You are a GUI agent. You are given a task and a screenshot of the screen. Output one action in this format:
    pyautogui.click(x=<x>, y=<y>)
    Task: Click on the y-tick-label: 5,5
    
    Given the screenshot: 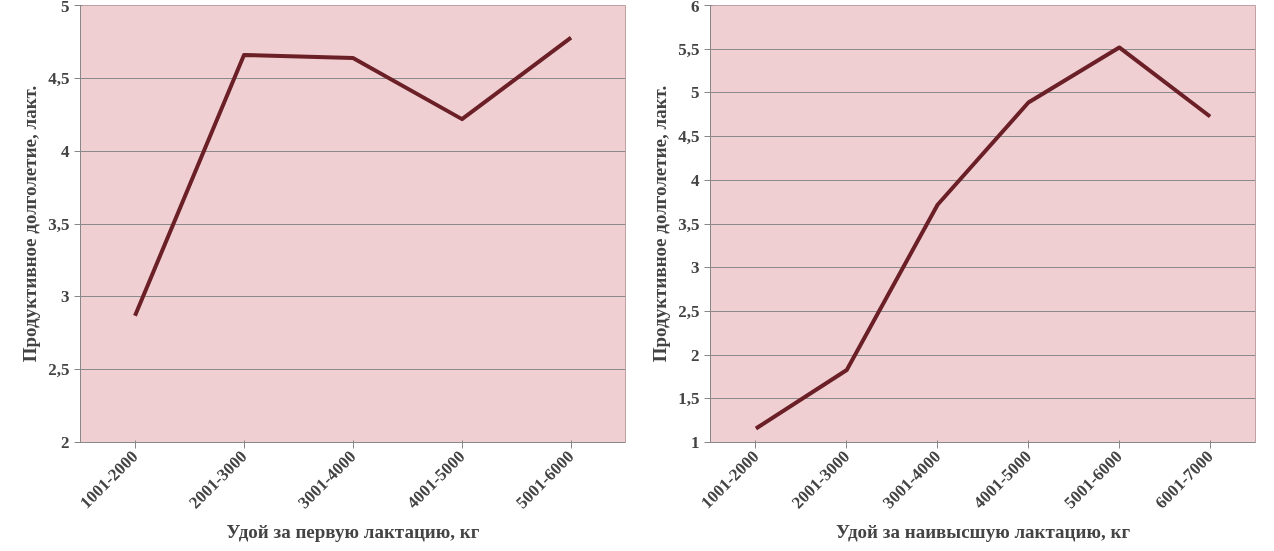 What is the action you would take?
    pyautogui.click(x=689, y=49)
    